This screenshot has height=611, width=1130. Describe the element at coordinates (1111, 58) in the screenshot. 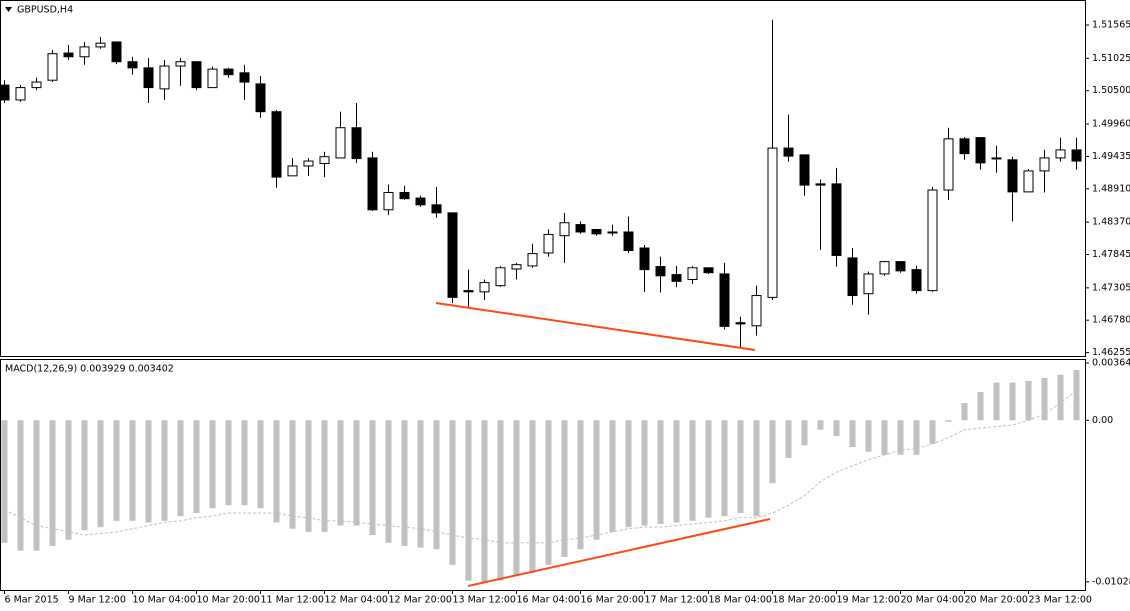

I see `y-tick-label: 1.51025` at that location.